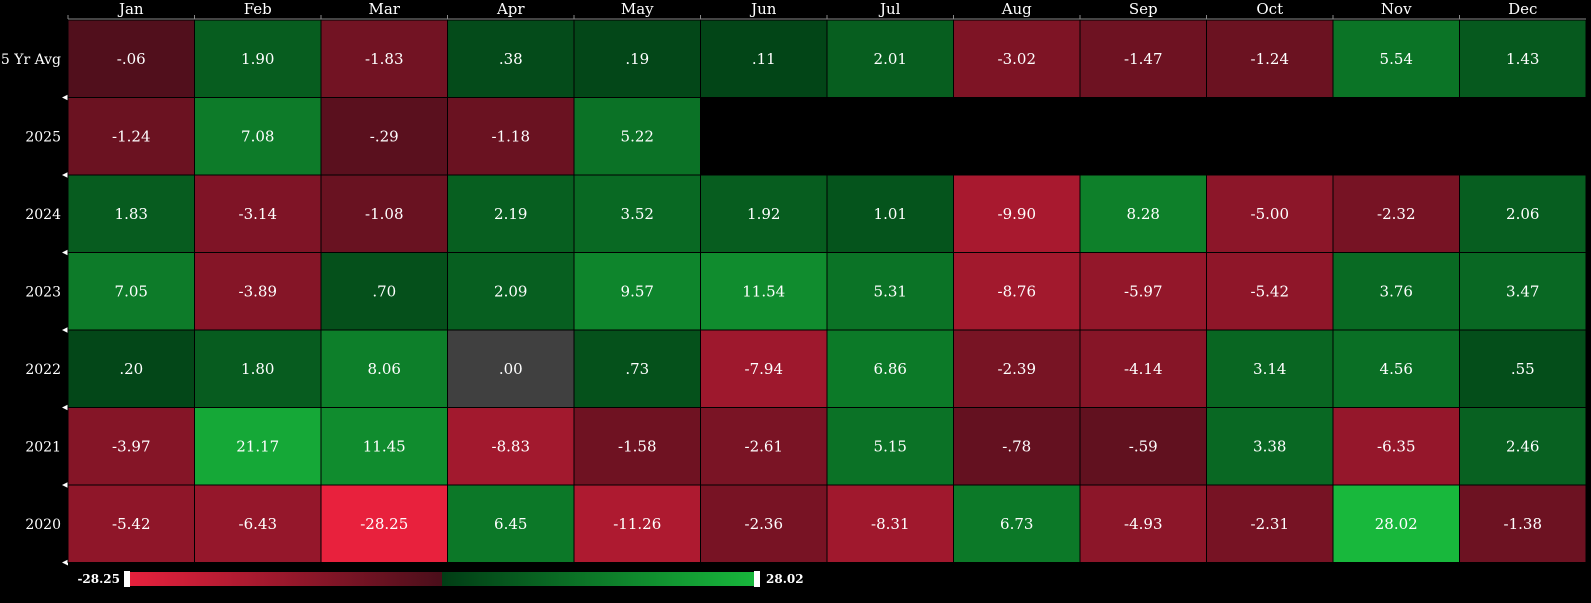 The height and width of the screenshot is (603, 1591). I want to click on row-label: 2023, so click(43, 292).